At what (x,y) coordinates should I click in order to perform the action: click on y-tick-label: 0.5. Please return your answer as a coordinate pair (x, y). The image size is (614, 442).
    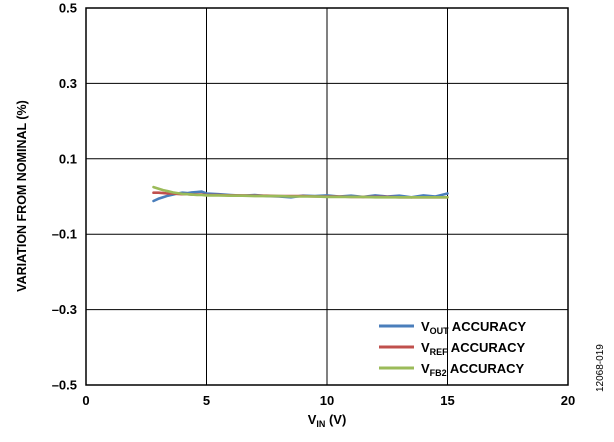
    Looking at the image, I should click on (68, 8).